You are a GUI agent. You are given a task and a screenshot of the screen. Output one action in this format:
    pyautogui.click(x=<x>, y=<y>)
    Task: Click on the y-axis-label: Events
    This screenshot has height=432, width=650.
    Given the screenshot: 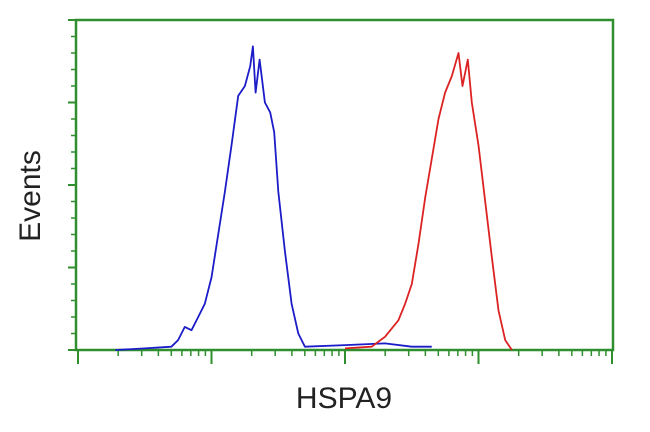 What is the action you would take?
    pyautogui.click(x=30, y=196)
    